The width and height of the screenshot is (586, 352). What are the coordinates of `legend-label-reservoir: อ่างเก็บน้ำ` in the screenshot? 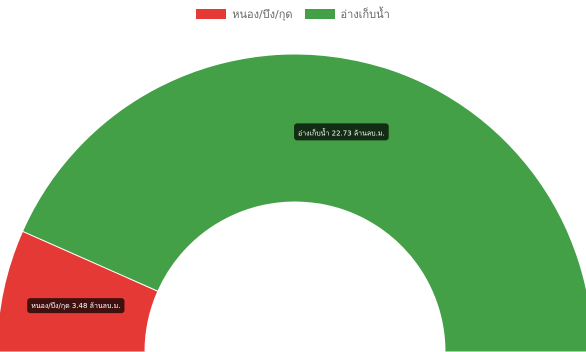 It's located at (365, 14).